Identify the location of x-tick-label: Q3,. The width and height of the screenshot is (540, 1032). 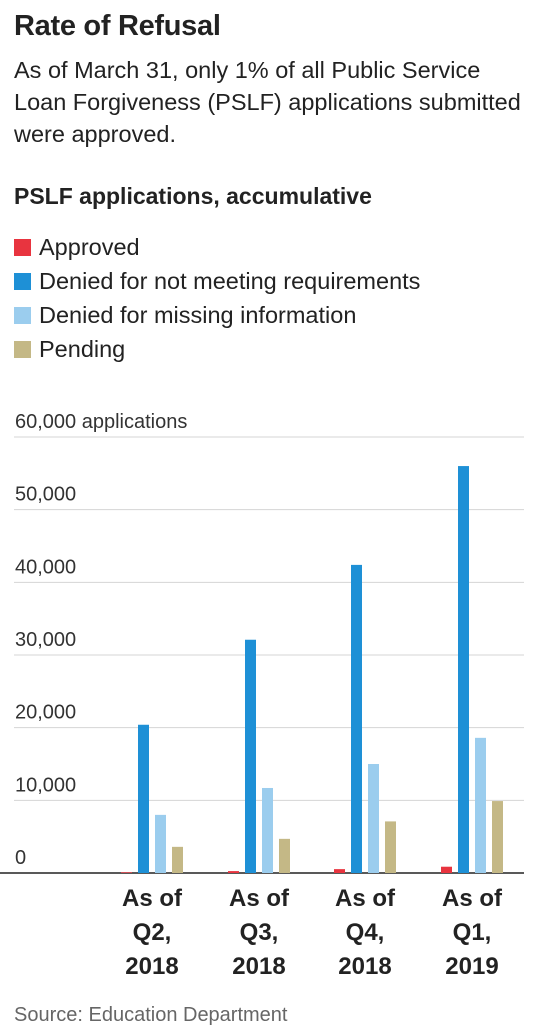
(259, 932).